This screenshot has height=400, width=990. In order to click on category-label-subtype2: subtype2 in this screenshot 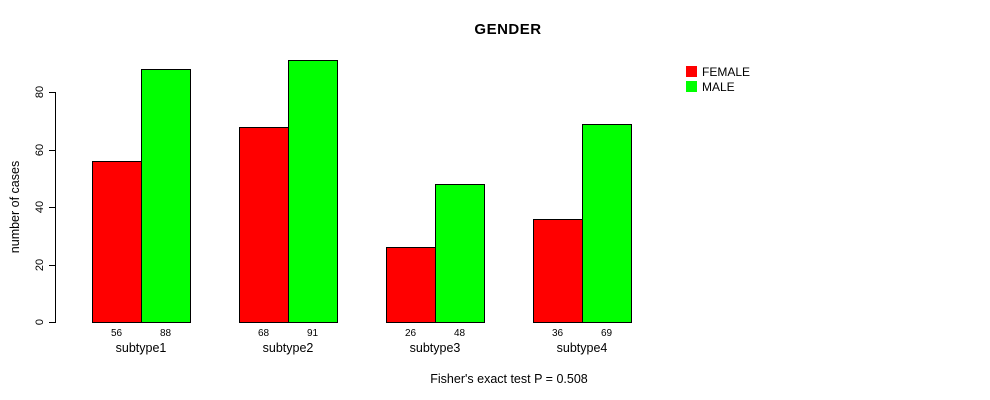, I will do `click(288, 348)`.